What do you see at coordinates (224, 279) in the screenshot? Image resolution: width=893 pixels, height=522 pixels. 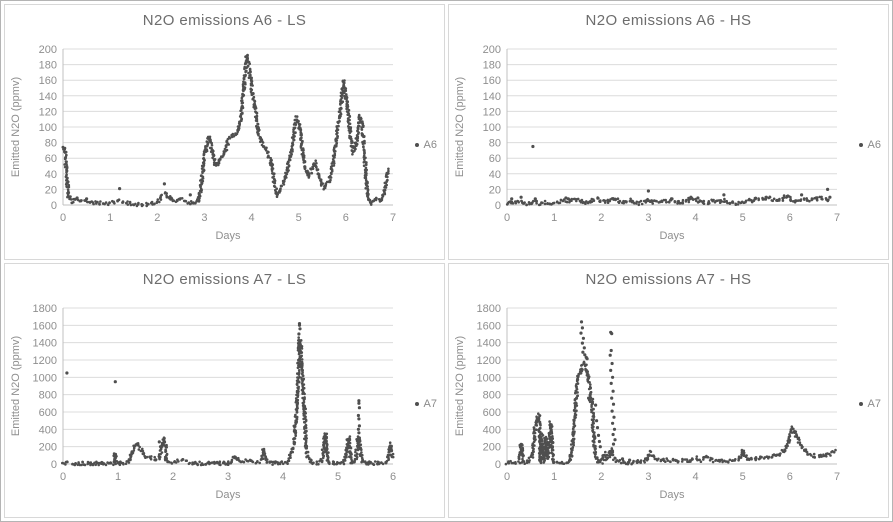 I see `chart-title: N2O emissions A7 - LS` at bounding box center [224, 279].